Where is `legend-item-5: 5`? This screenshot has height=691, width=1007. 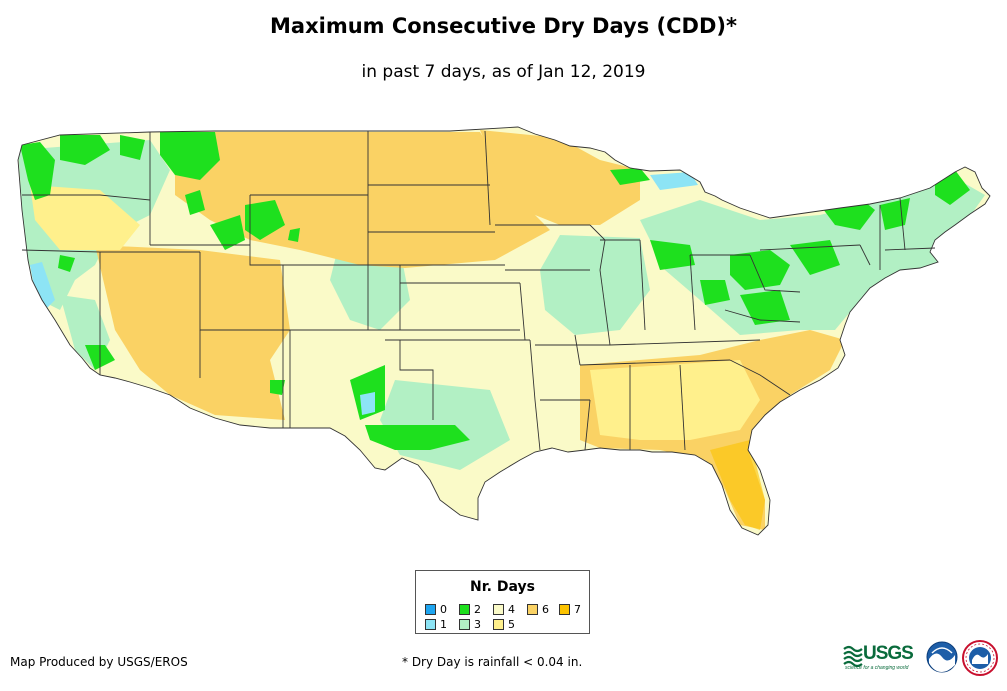 legend-item-5: 5 is located at coordinates (504, 625).